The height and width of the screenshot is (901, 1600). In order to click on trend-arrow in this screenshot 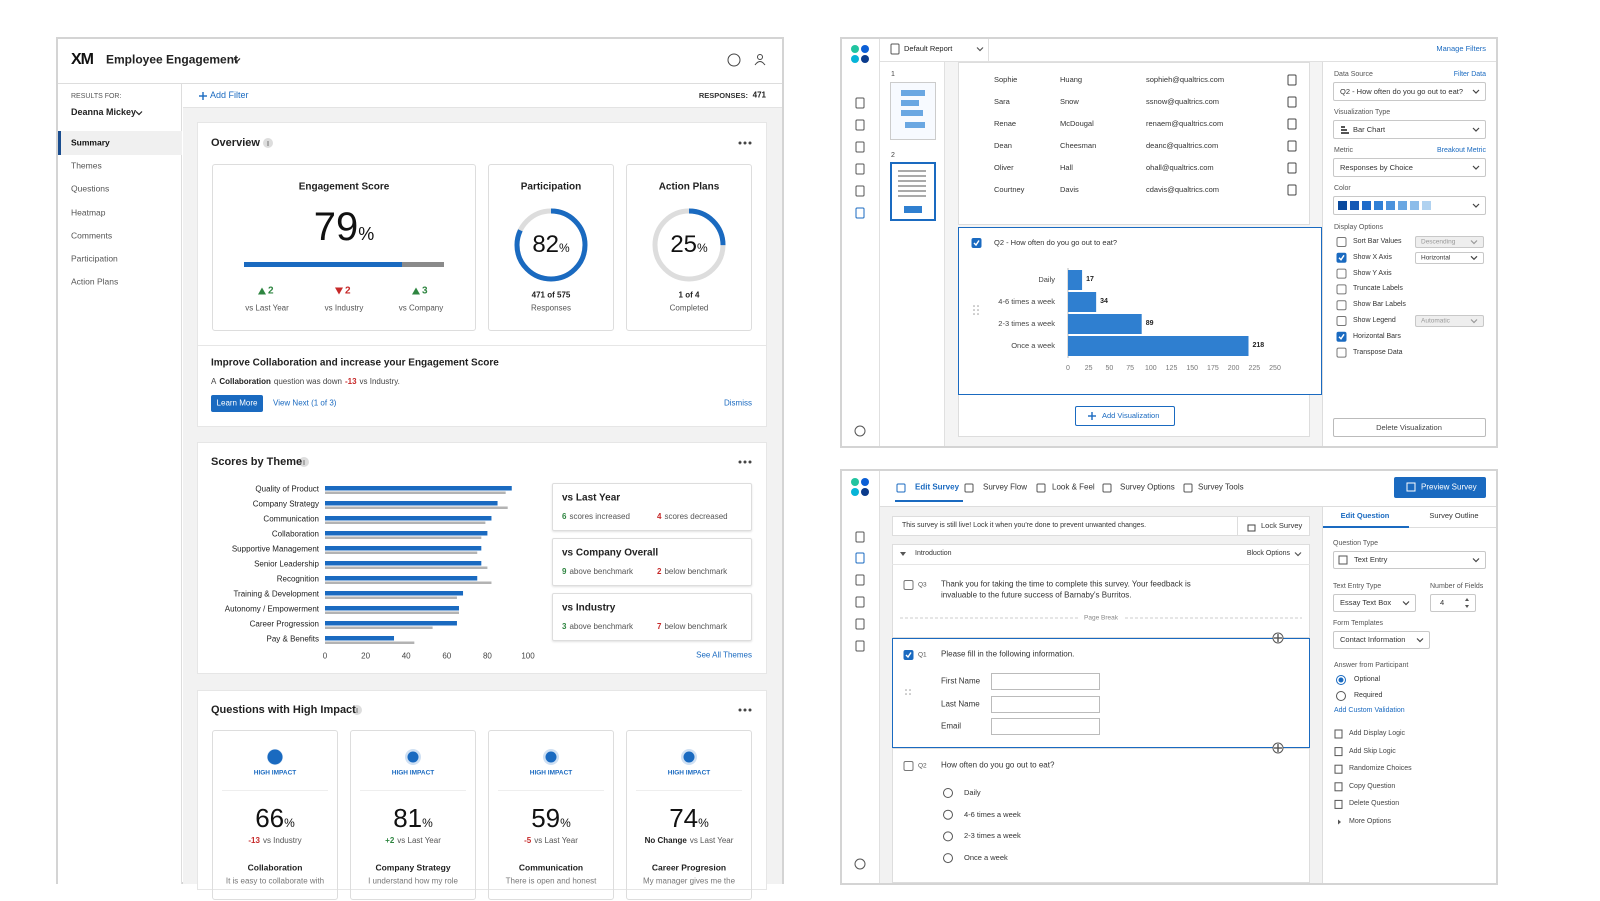, I will do `click(262, 291)`.